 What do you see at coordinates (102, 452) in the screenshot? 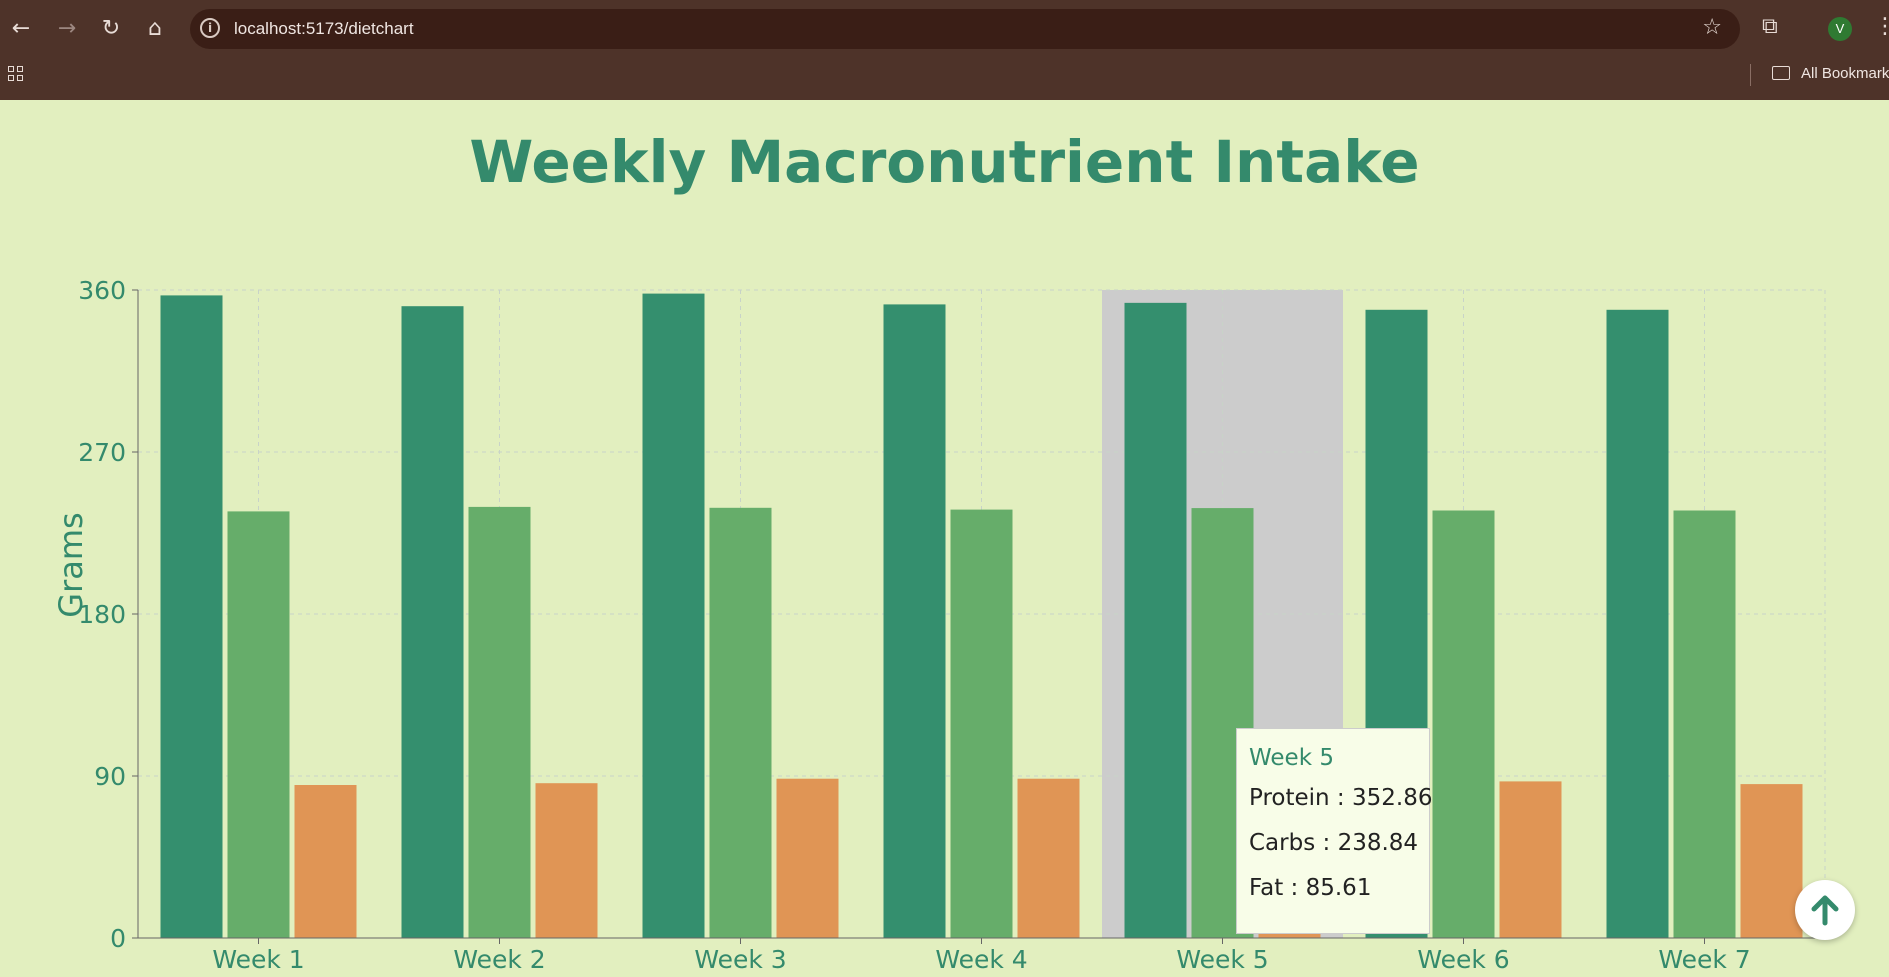
I see `y-tick-label: 270` at bounding box center [102, 452].